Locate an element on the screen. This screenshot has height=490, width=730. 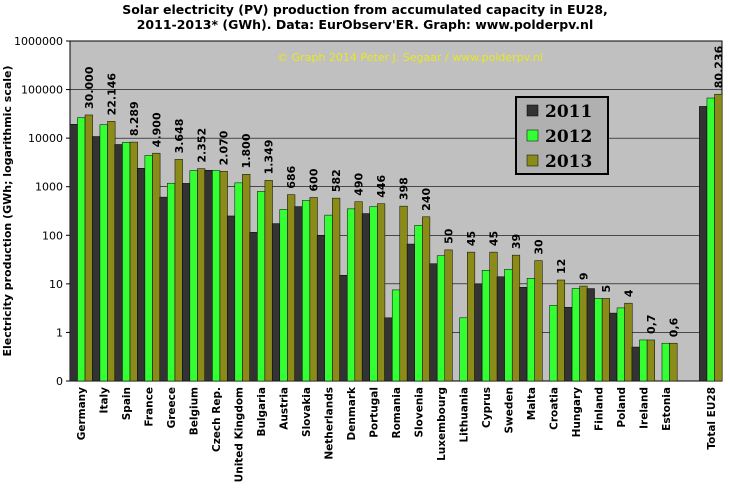
x-tick-label: Germany is located at coordinates (82, 413).